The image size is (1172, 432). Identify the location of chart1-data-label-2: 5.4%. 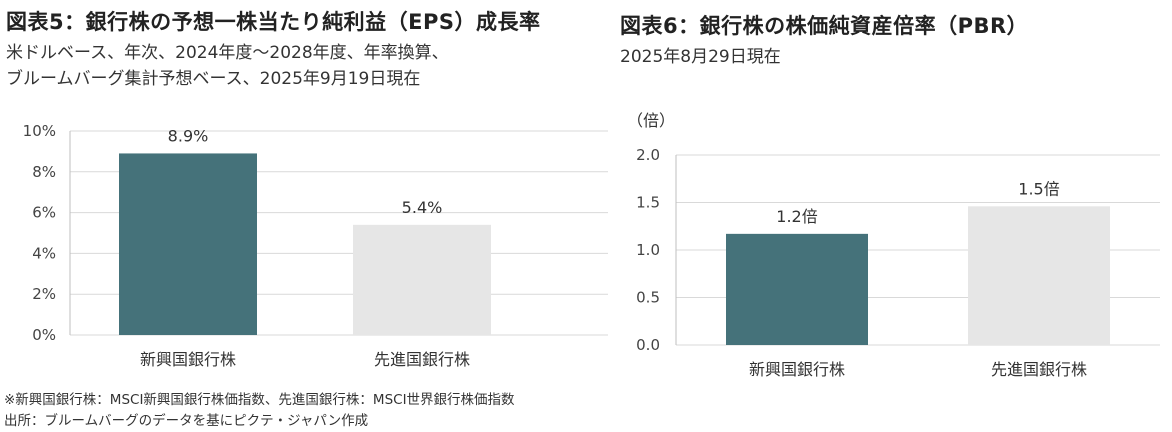
(422, 207).